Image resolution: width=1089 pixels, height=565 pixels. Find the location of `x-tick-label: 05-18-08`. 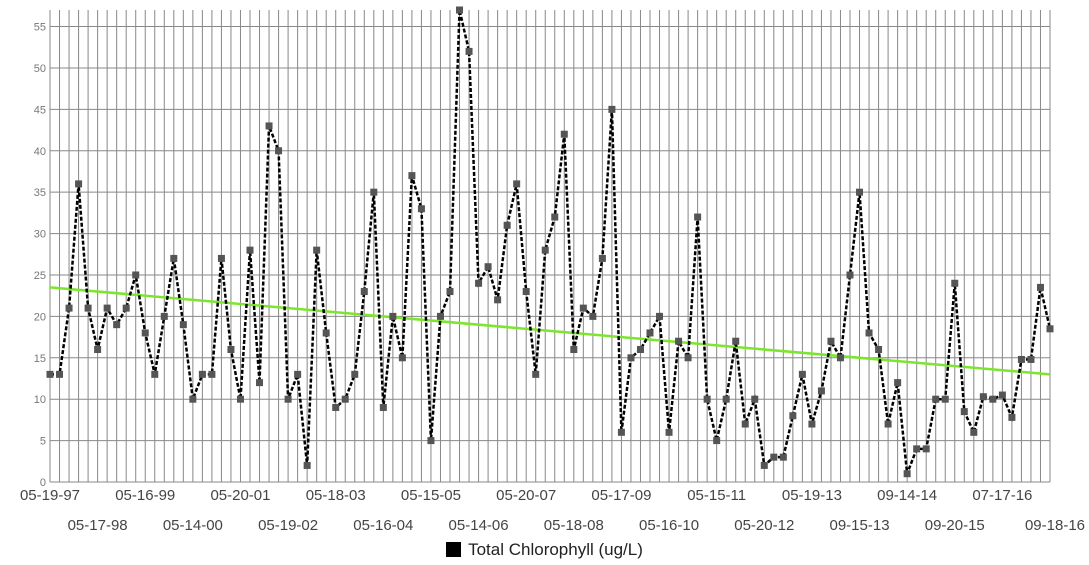

x-tick-label: 05-18-08 is located at coordinates (574, 525).